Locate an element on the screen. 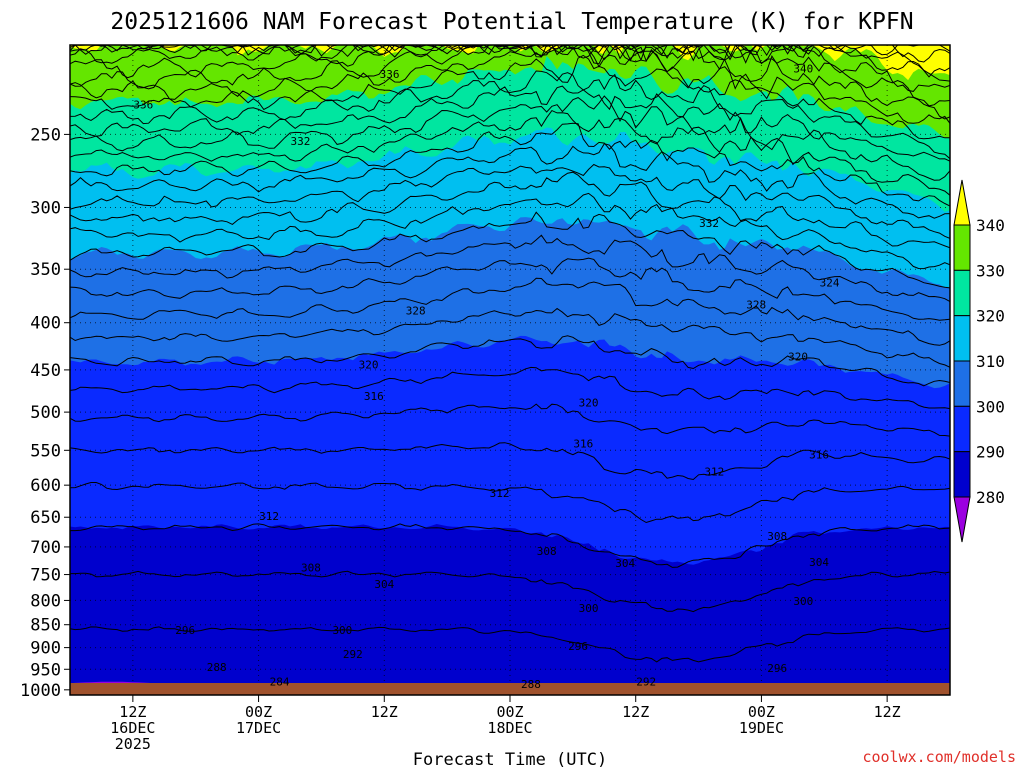 The width and height of the screenshot is (1024, 768). credit-text: coolwx.com/models is located at coordinates (939, 757).